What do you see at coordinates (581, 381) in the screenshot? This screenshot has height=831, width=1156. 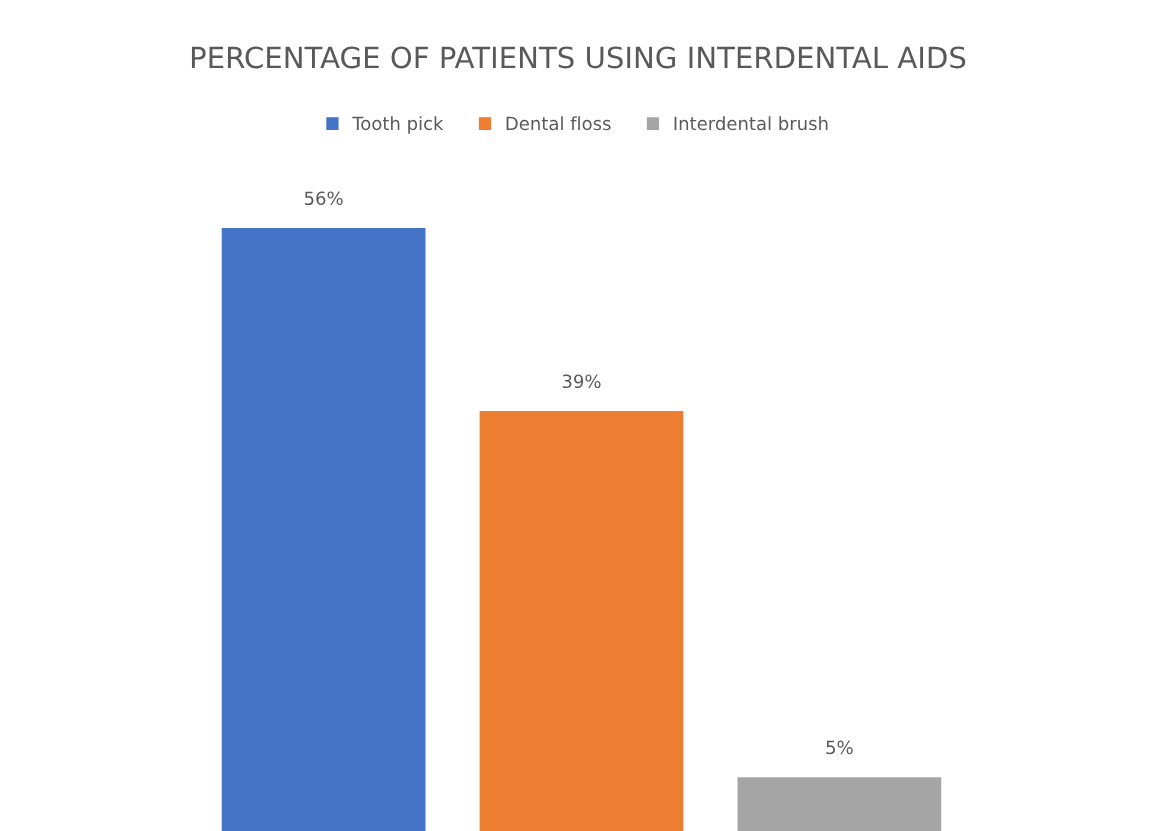 I see `data-label: 39%` at bounding box center [581, 381].